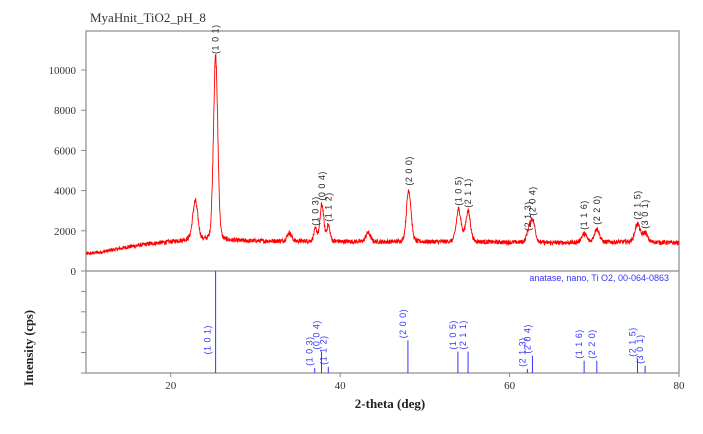 The image size is (703, 434). I want to click on chart-title: MyaHnit_TiO2_pH_8, so click(148, 17).